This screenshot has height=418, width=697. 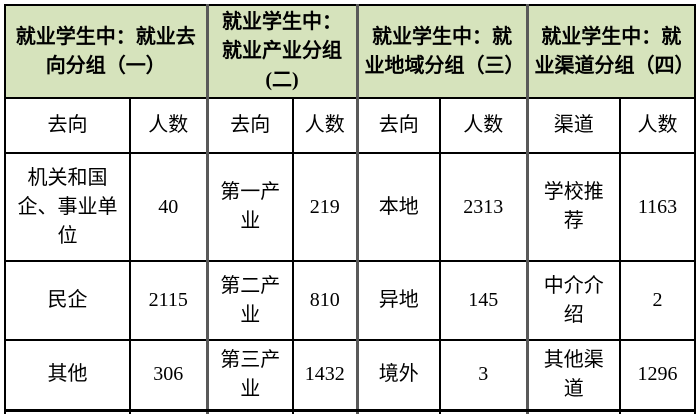 What do you see at coordinates (658, 375) in the screenshot?
I see `cell-value: 1296` at bounding box center [658, 375].